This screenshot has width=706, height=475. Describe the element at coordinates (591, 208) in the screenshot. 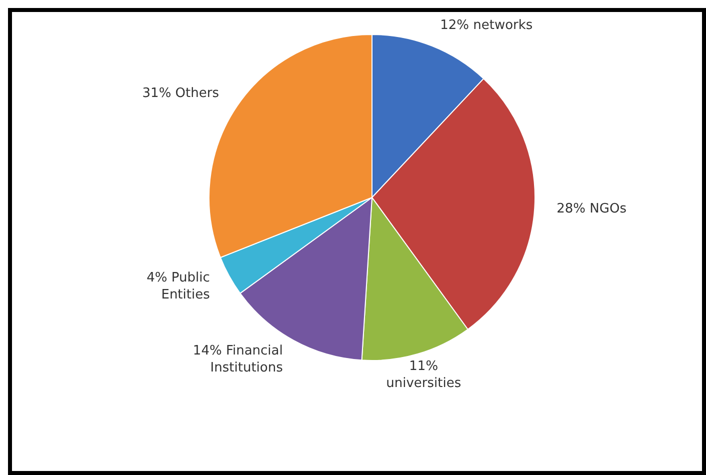

I see `slice-label: 28% NGOs` at that location.